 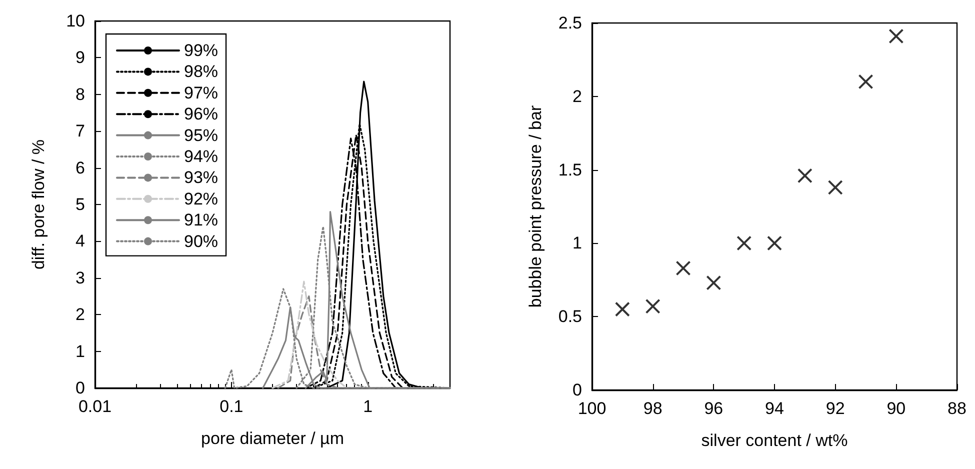 I want to click on x-tick-label: 96, so click(x=714, y=408).